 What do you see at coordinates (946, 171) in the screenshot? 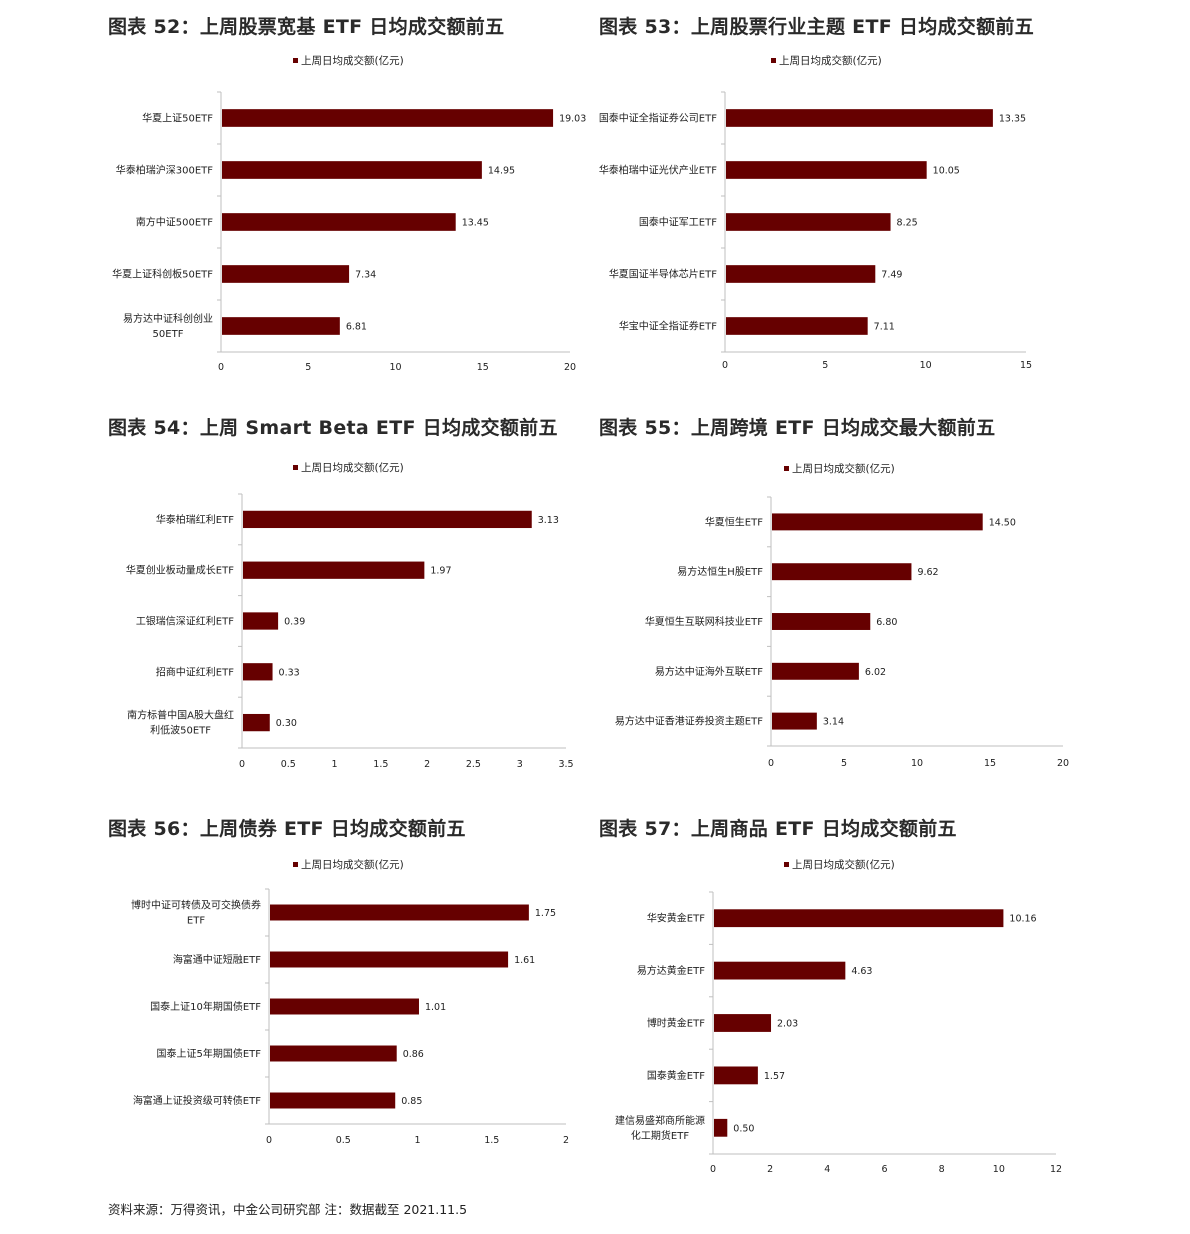
I see `data-label: 10.05` at bounding box center [946, 171].